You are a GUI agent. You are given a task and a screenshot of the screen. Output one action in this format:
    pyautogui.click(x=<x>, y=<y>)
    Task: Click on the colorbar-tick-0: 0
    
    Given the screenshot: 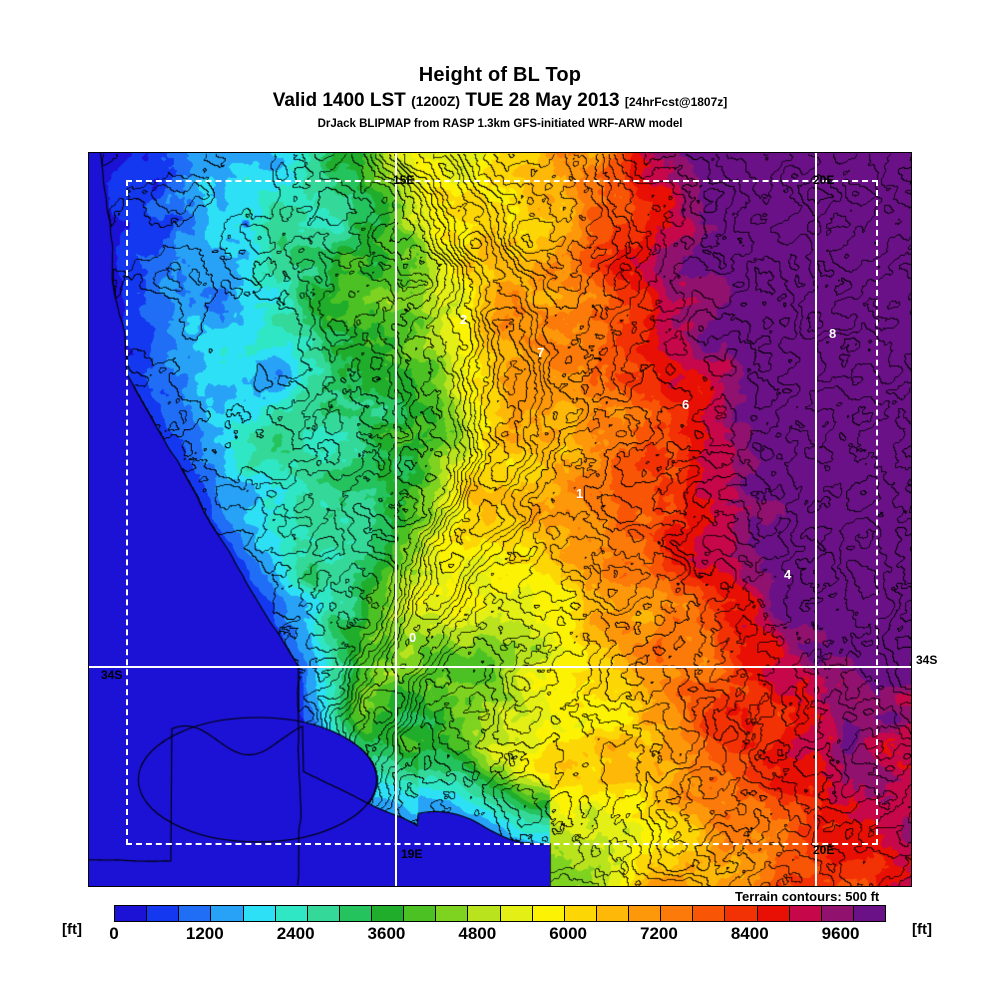 What is the action you would take?
    pyautogui.click(x=114, y=933)
    